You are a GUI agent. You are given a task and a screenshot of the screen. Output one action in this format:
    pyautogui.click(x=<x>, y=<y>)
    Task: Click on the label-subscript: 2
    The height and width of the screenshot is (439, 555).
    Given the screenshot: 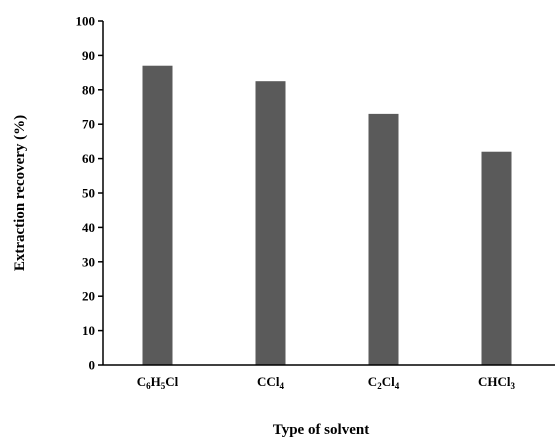 What is the action you would take?
    pyautogui.click(x=379, y=386)
    